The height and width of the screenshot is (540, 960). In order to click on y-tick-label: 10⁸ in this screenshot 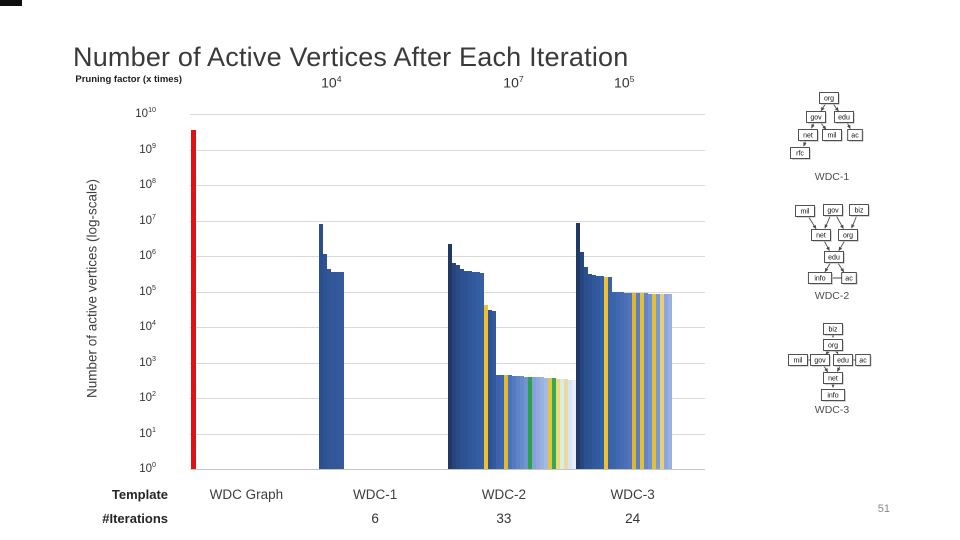, I will do `click(147, 184)`.